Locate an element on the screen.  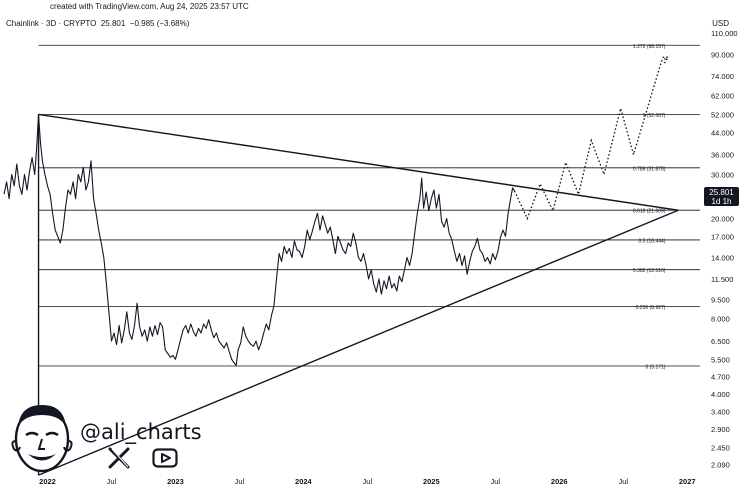
y-tick-label: 20.000 is located at coordinates (722, 219).